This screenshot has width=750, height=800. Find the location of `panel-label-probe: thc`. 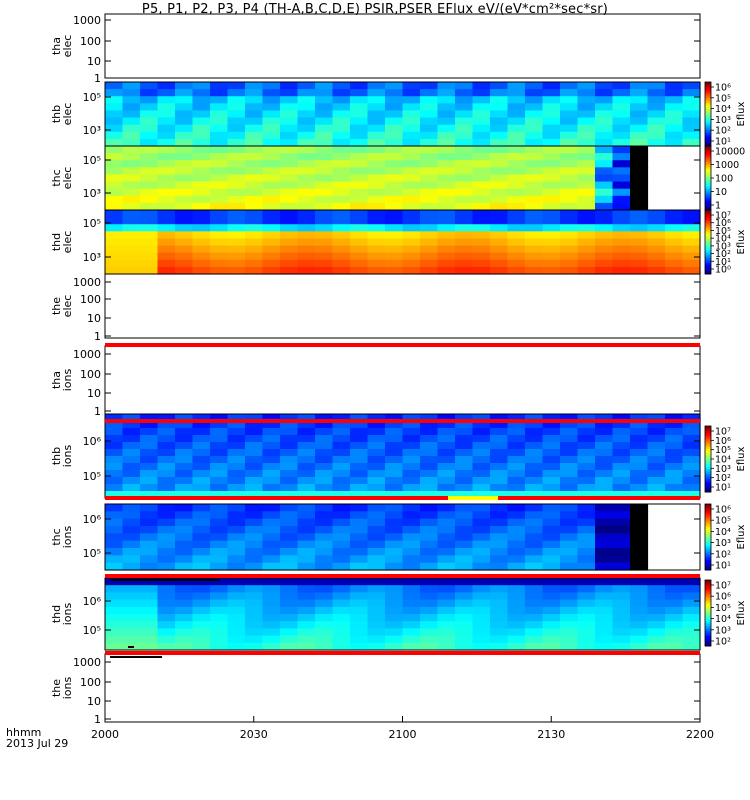

panel-label-probe: thc is located at coordinates (56, 177).